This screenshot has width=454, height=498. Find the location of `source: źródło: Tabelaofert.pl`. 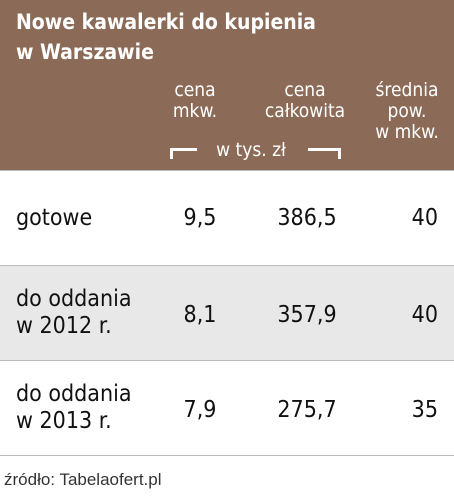

source: źródło: Tabelaofert.pl is located at coordinates (83, 479).